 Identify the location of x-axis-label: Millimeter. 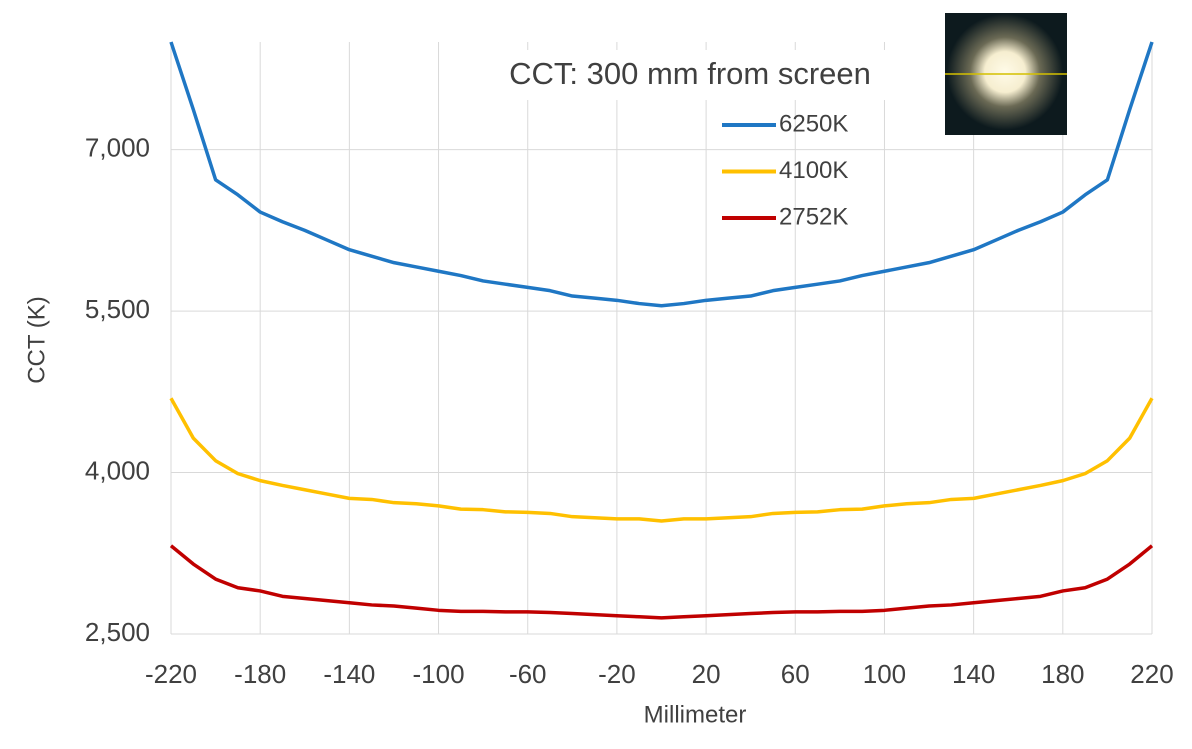
(695, 714).